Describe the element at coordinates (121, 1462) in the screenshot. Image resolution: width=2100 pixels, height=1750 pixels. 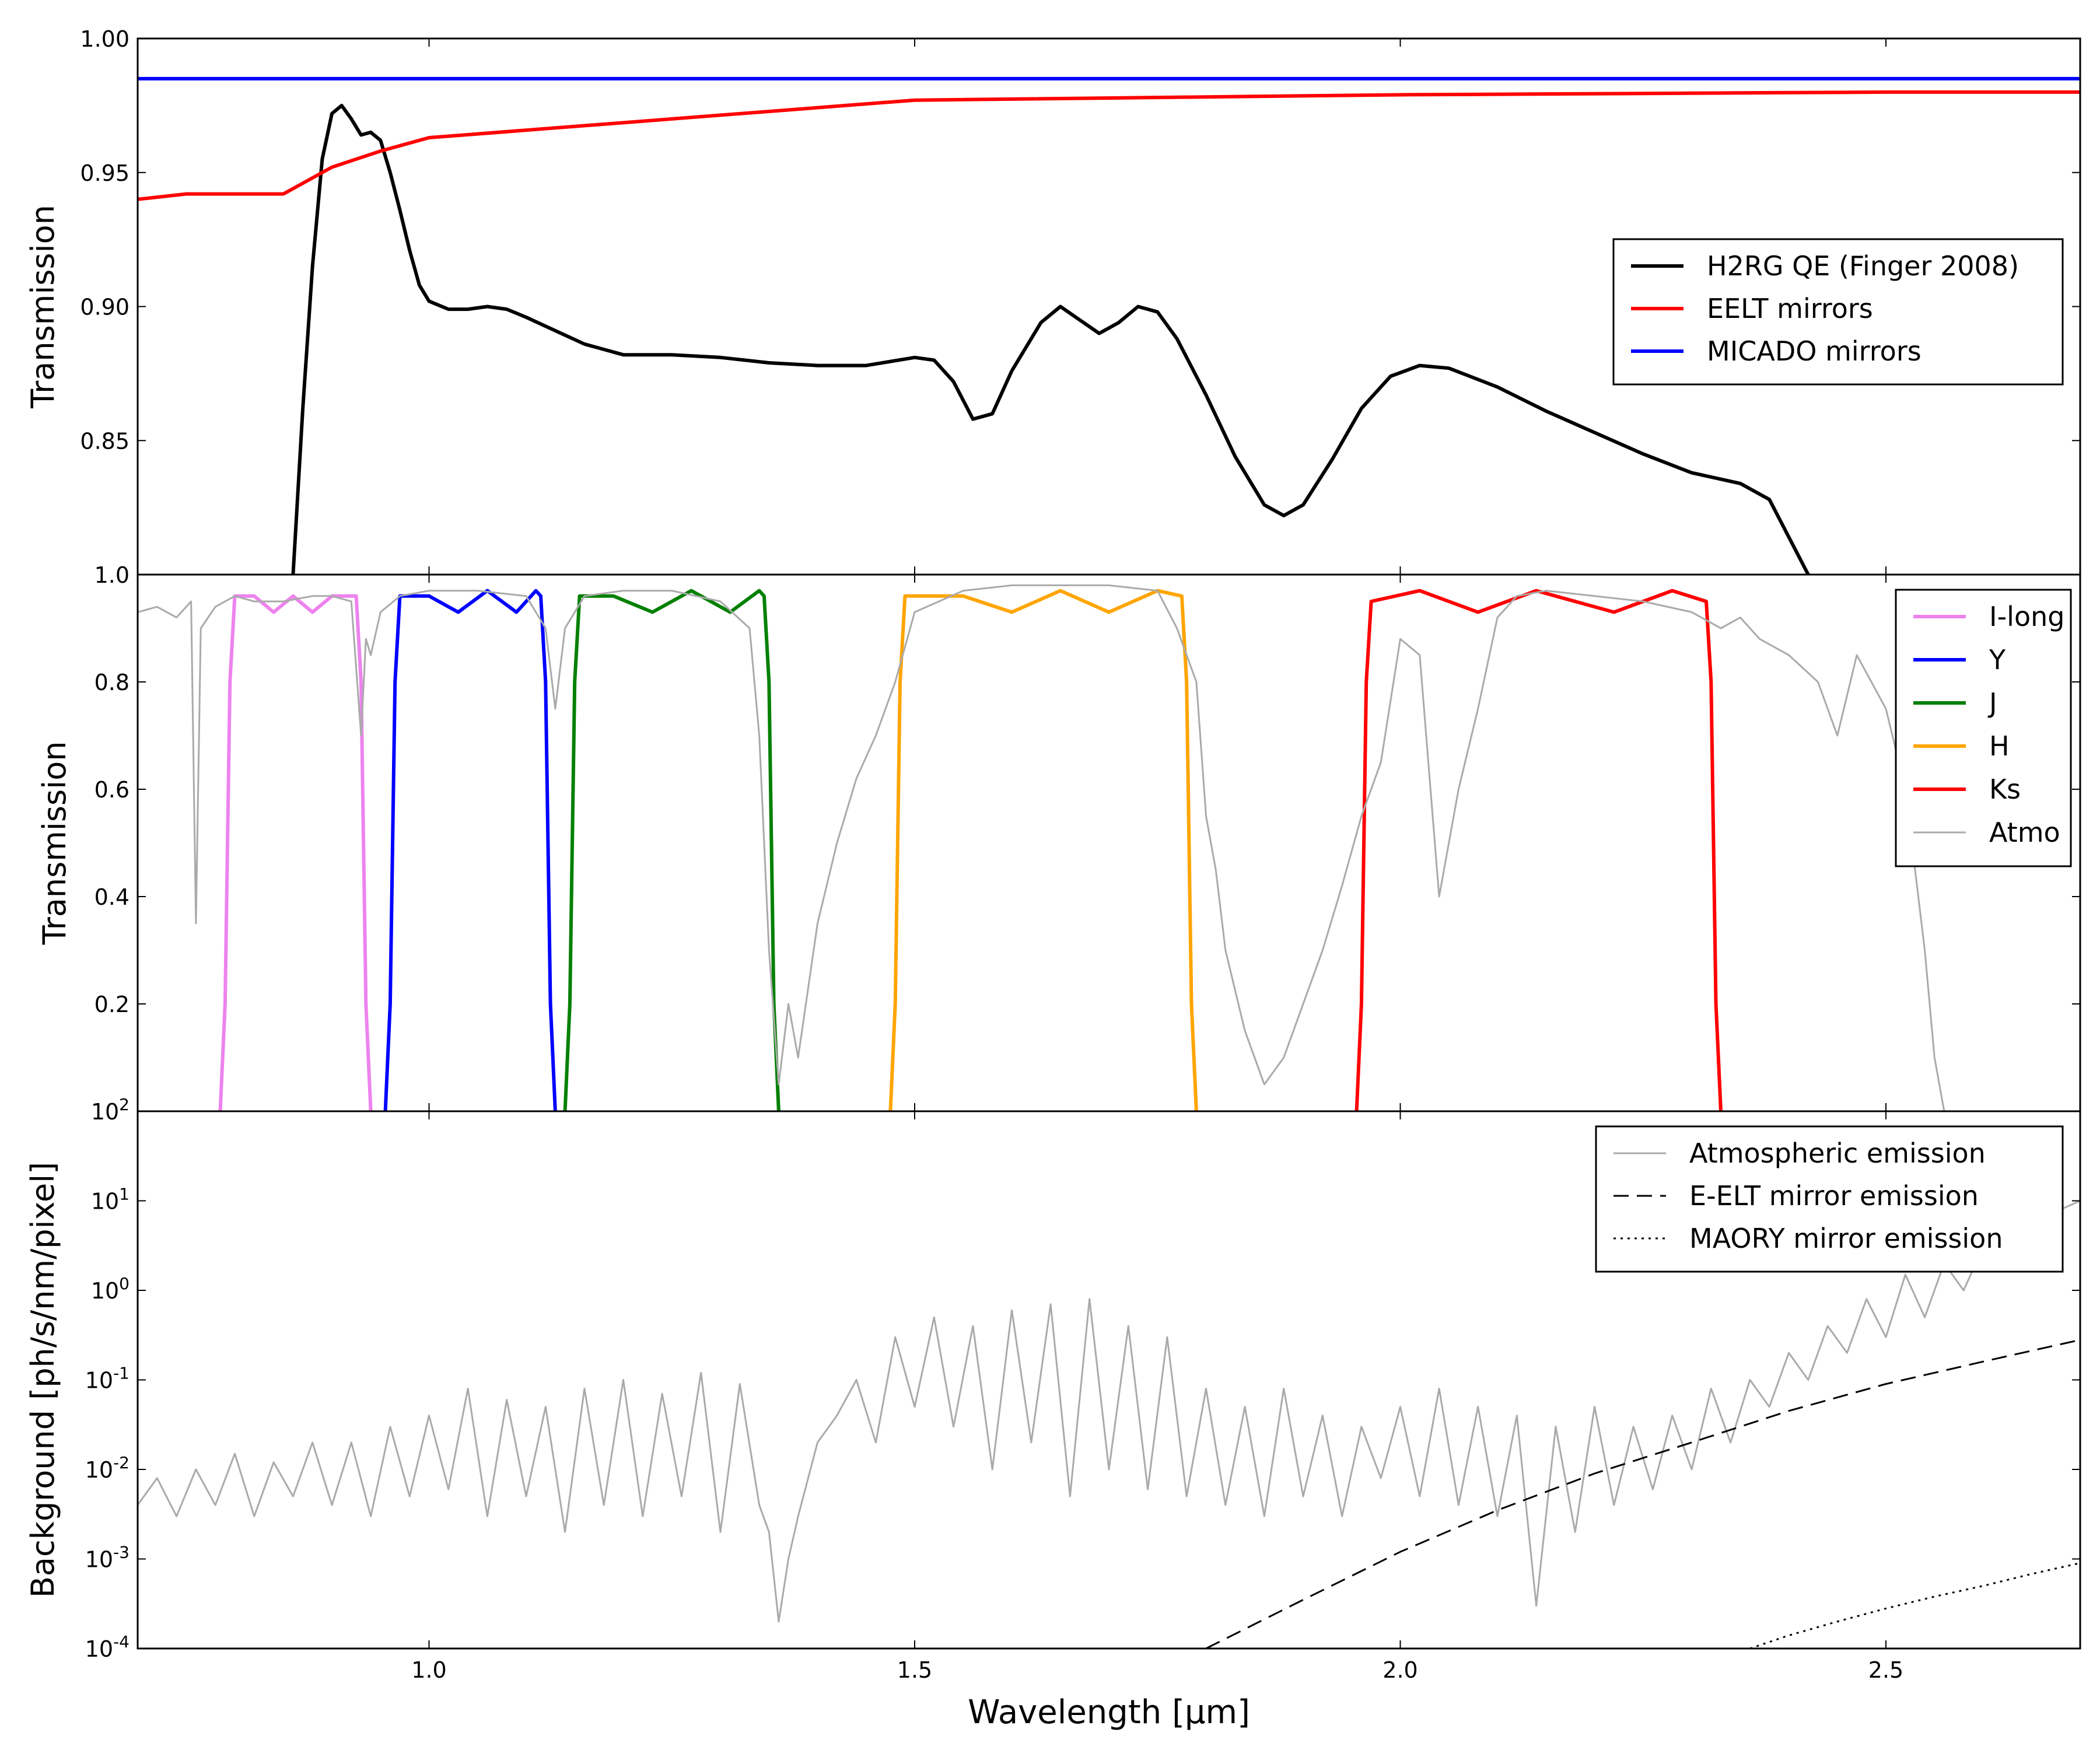
I see `y-tick-label-exponent: -2` at that location.